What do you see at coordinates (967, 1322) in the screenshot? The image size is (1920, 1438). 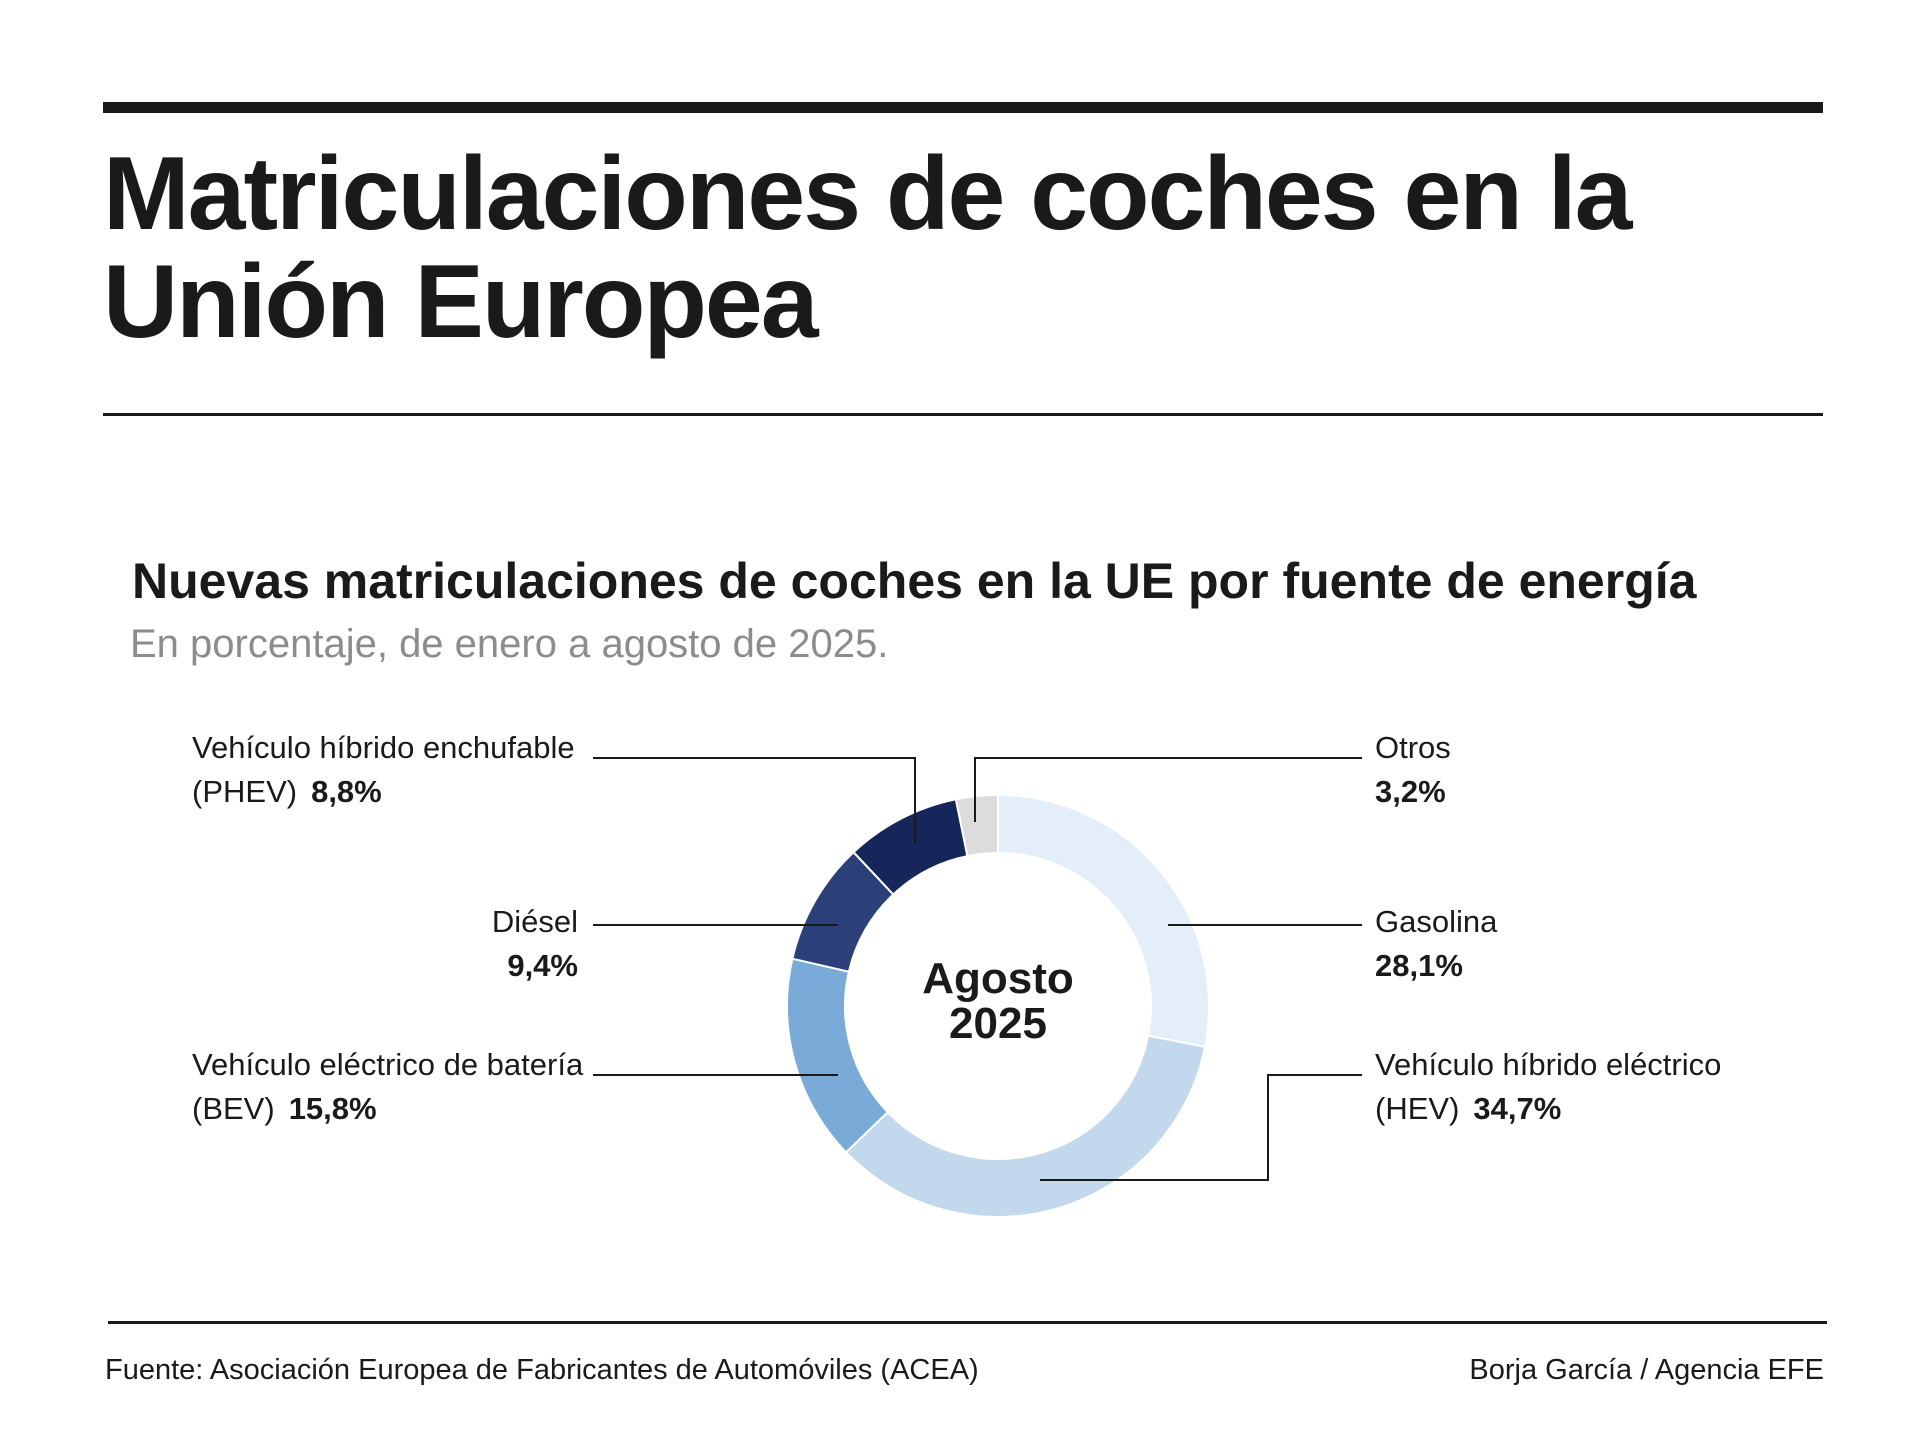 I see `footer-divider` at bounding box center [967, 1322].